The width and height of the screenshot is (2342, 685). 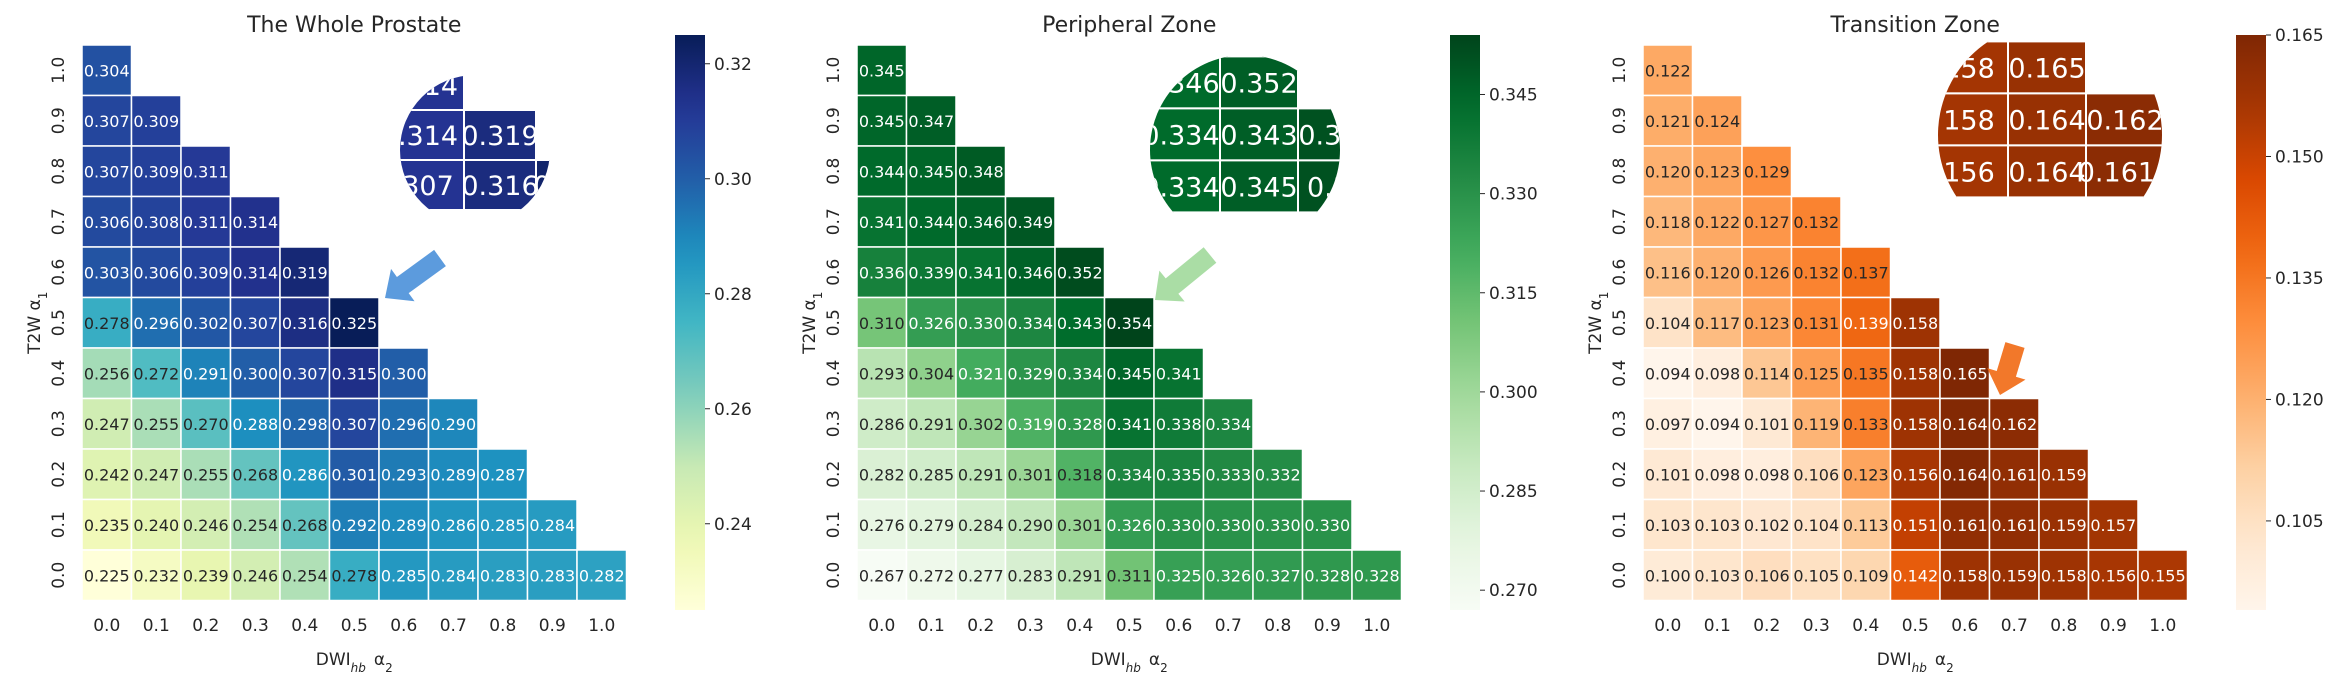 I want to click on magnified-value-label: 0.354, so click(x=1336, y=135).